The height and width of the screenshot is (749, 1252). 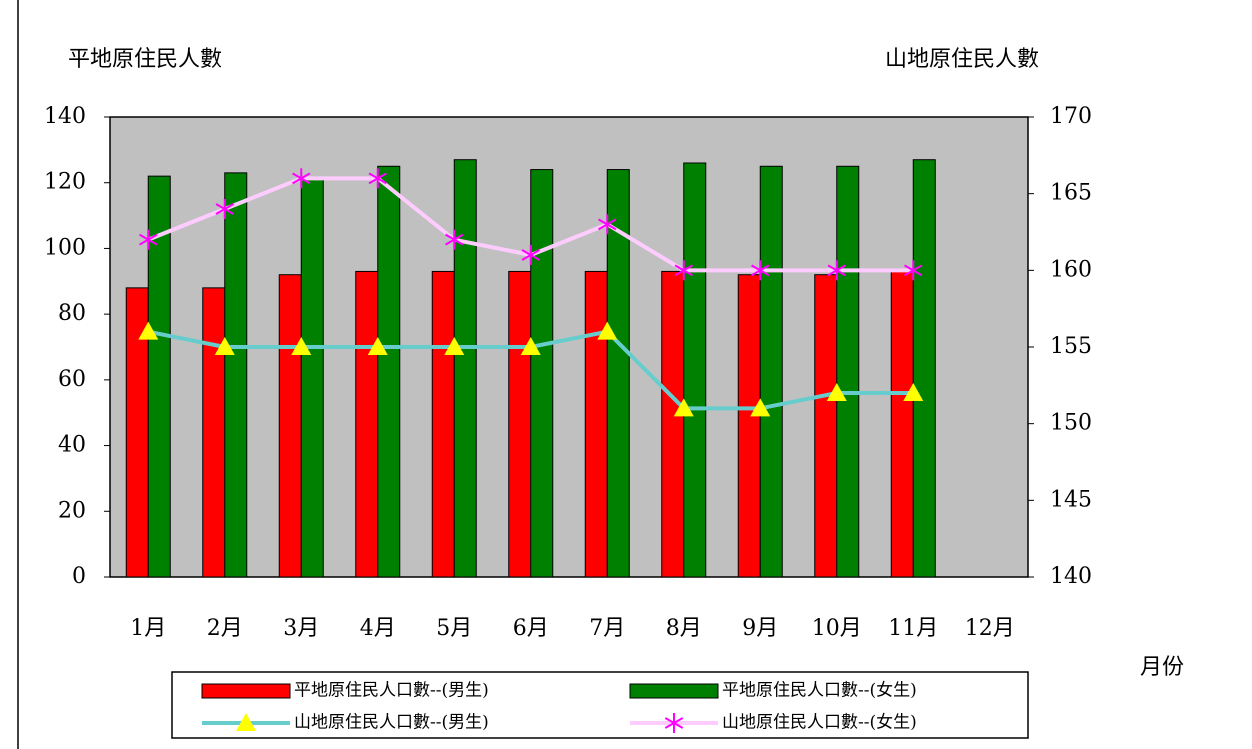 What do you see at coordinates (990, 628) in the screenshot?
I see `x-tick-label: 12月` at bounding box center [990, 628].